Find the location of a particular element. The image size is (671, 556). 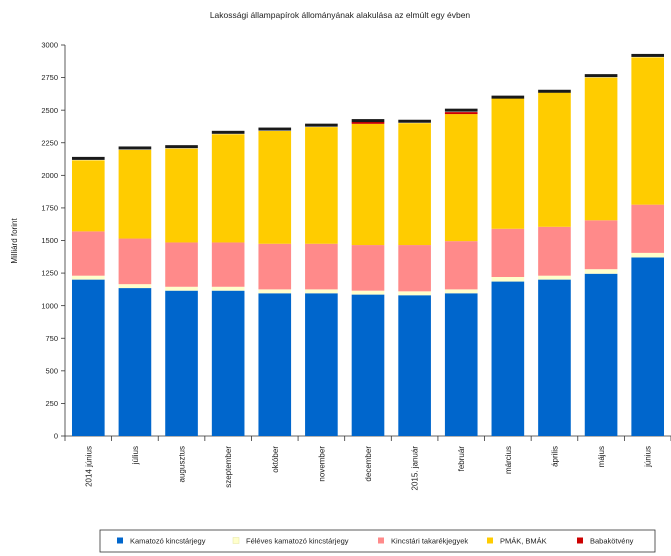

x-tick-label: április is located at coordinates (554, 456).